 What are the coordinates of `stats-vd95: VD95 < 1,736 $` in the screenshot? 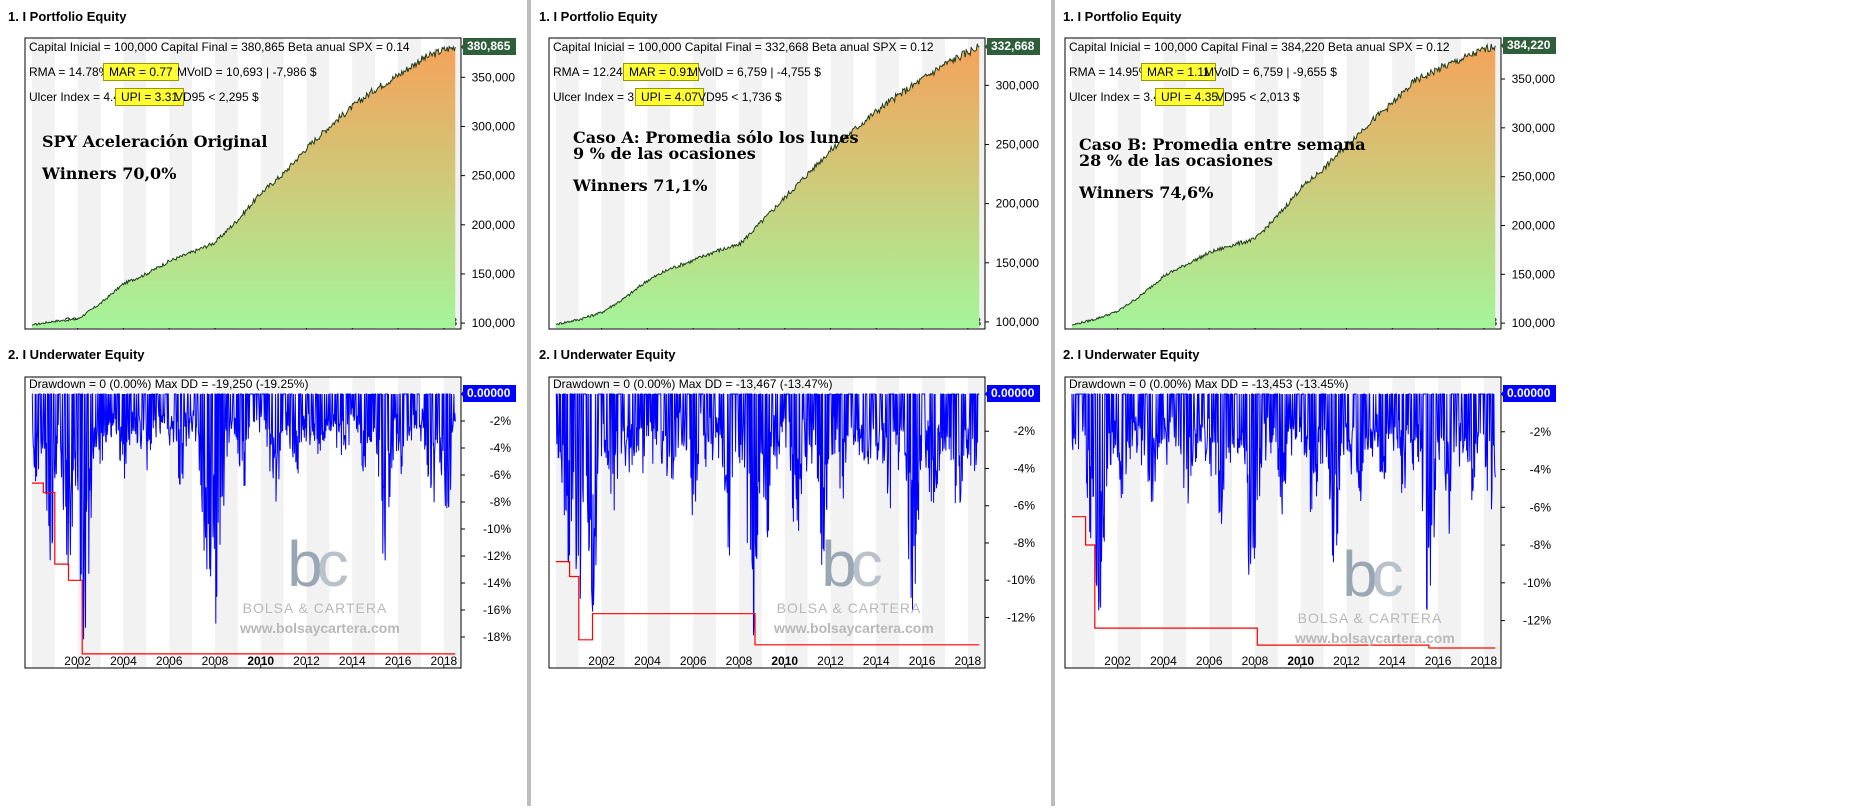 It's located at (740, 97).